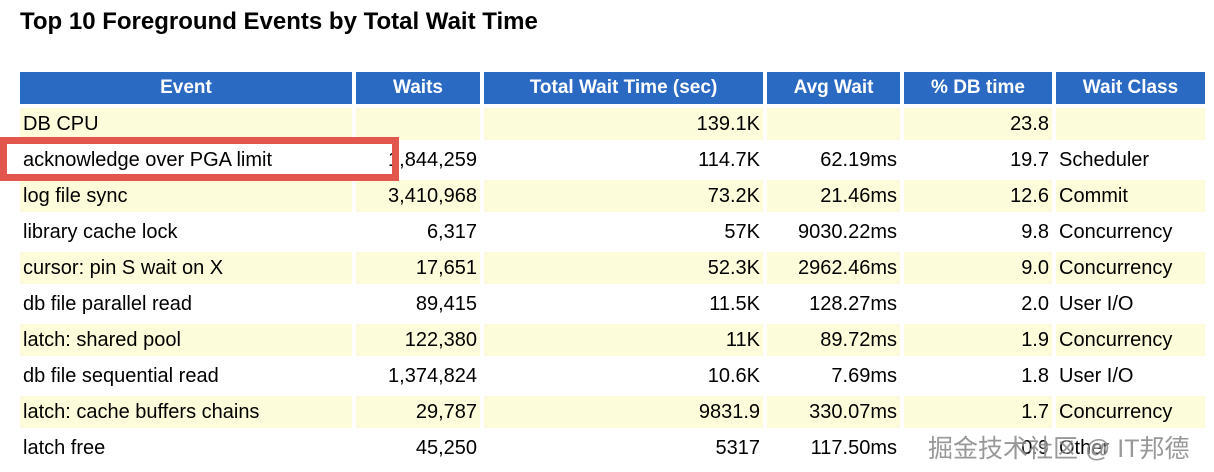  Describe the element at coordinates (978, 88) in the screenshot. I see `column-header-pct-db-time: % DB time` at that location.